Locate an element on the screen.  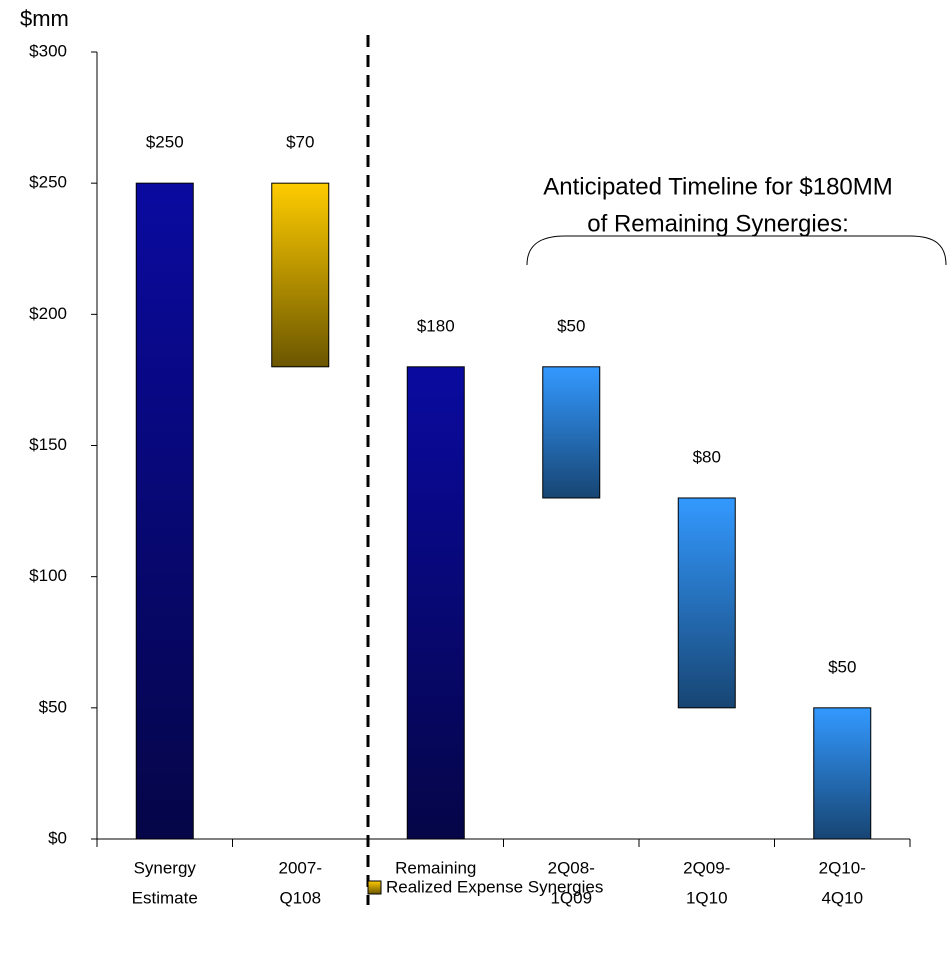
x-tick-label: Q108 is located at coordinates (300, 897).